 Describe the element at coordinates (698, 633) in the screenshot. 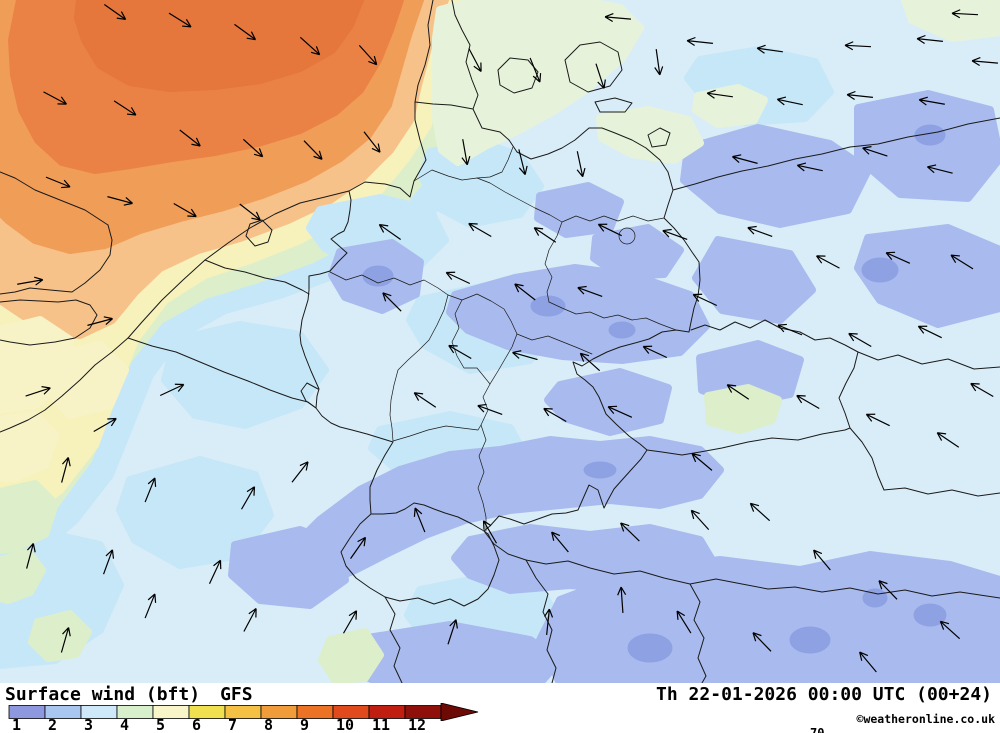

I see `slovenia-border` at that location.